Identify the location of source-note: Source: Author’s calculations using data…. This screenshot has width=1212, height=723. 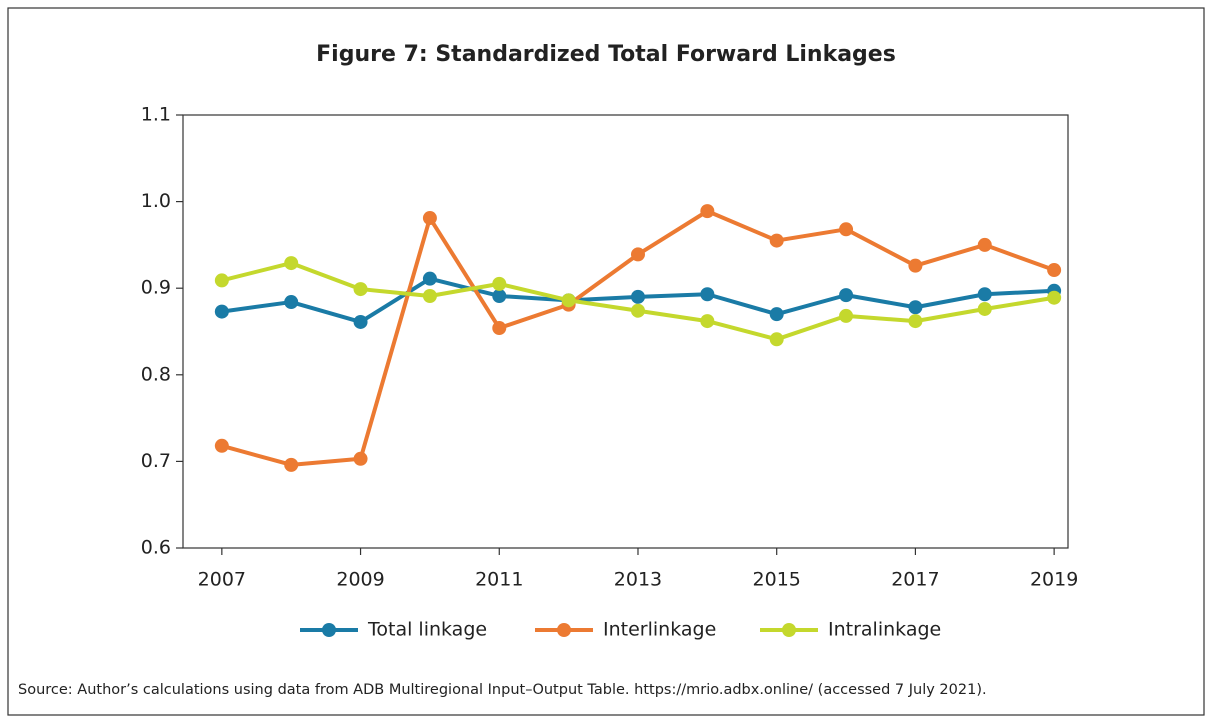
(502, 690).